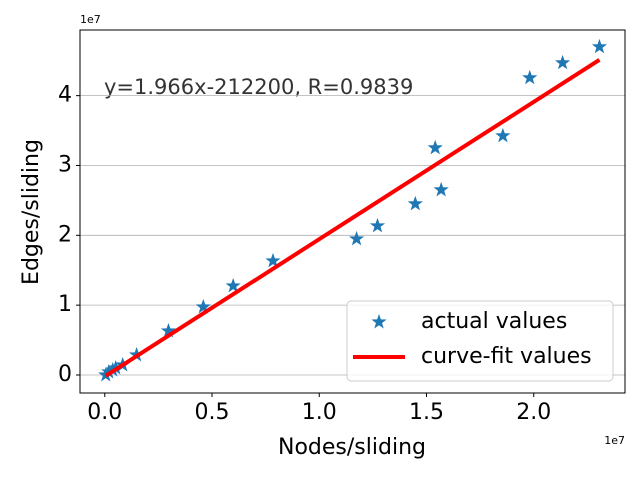  What do you see at coordinates (65, 304) in the screenshot?
I see `y-tick-label: 1` at bounding box center [65, 304].